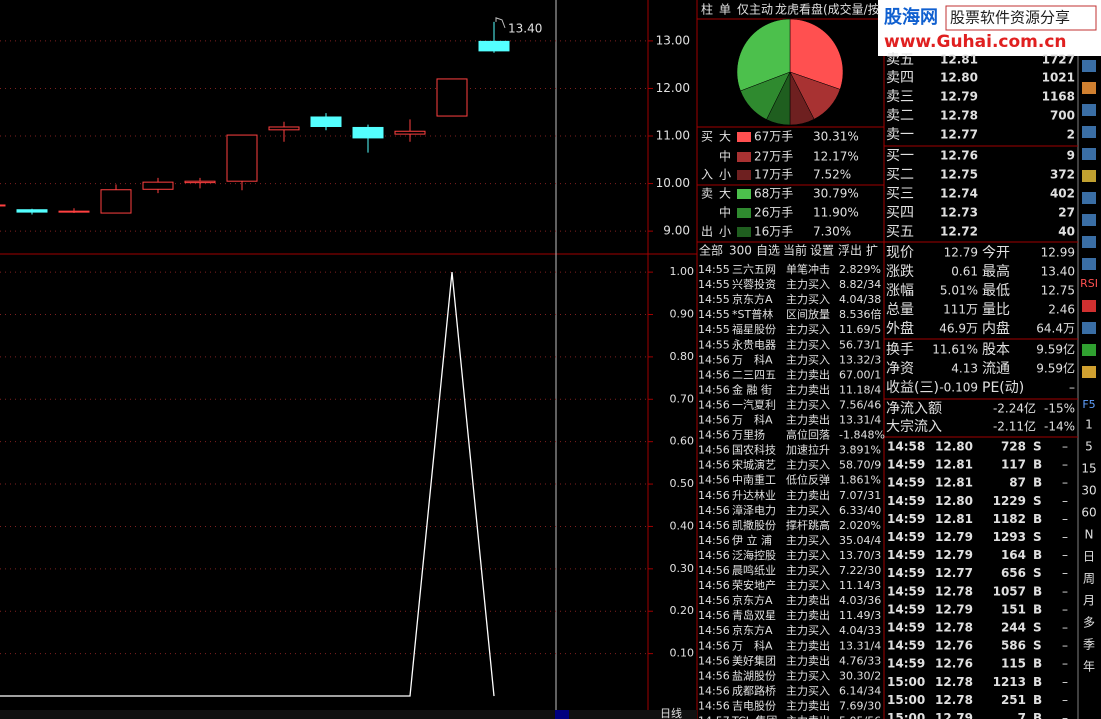  Describe the element at coordinates (1089, 601) in the screenshot. I see `period-button: 月` at that location.